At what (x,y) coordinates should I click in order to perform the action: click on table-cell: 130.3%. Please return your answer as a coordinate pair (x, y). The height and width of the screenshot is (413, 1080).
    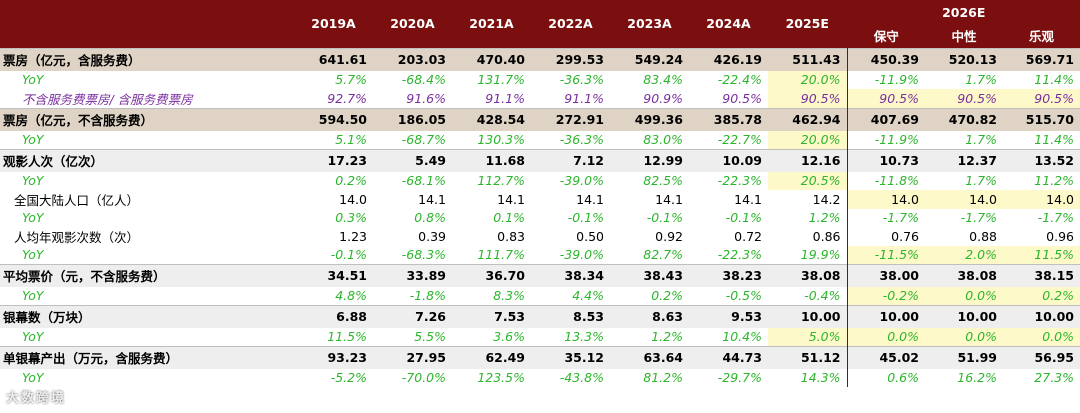
    Looking at the image, I should click on (501, 139).